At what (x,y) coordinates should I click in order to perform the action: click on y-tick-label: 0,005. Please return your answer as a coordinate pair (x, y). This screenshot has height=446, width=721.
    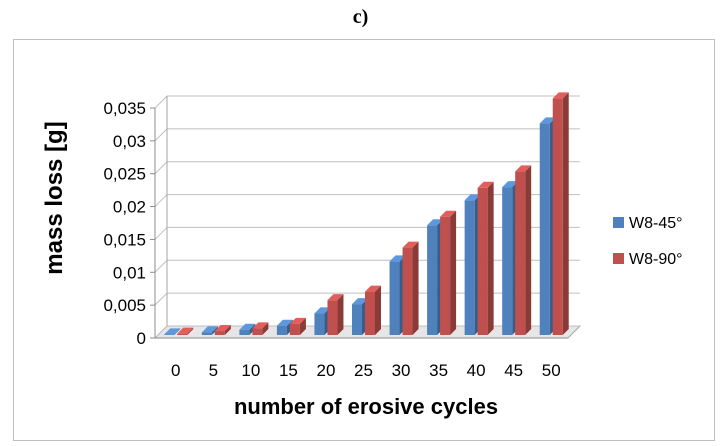
    Looking at the image, I should click on (124, 305).